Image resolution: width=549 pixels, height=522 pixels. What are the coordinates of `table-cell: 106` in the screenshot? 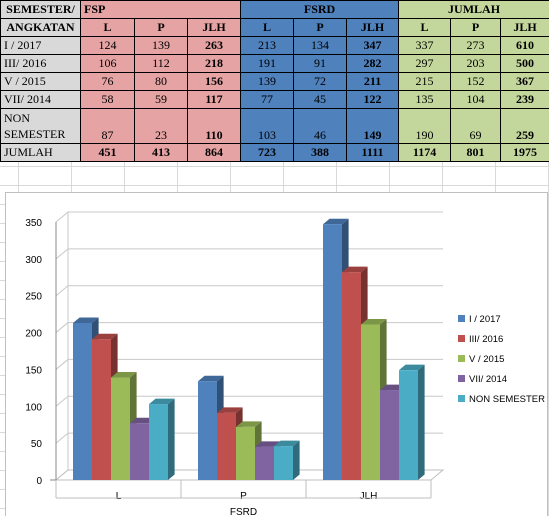 It's located at (108, 64).